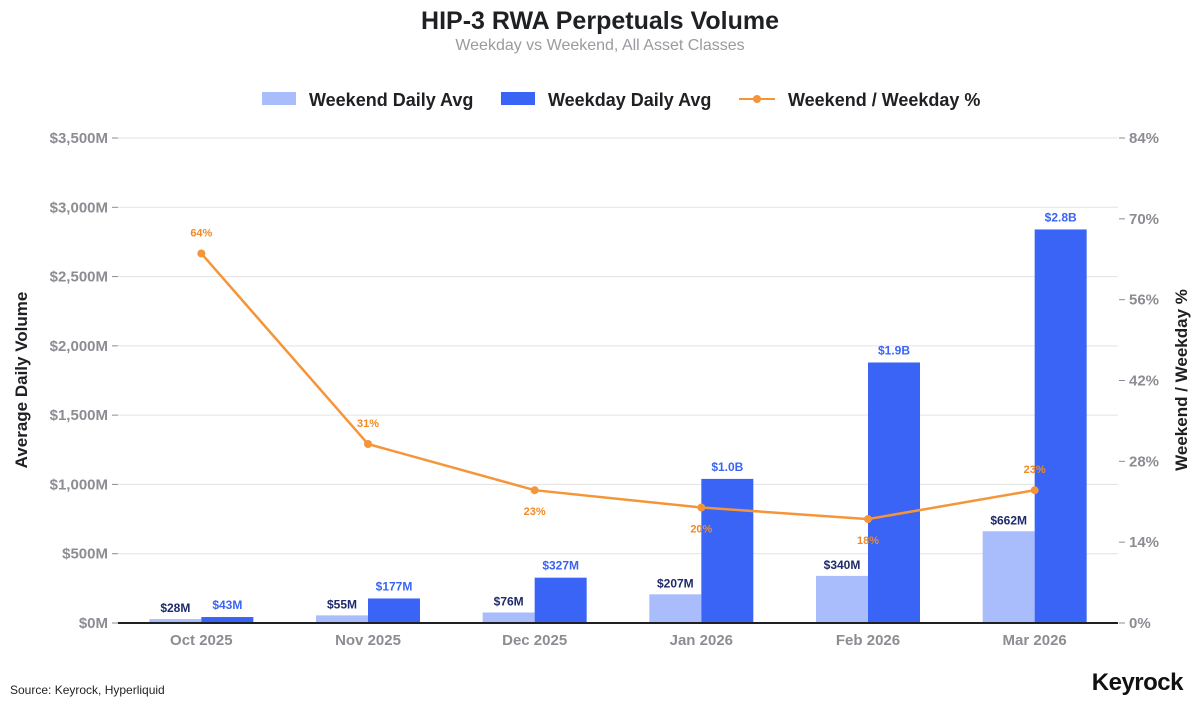 The image size is (1200, 707). Describe the element at coordinates (175, 608) in the screenshot. I see `data-label-weekend: $28M` at that location.